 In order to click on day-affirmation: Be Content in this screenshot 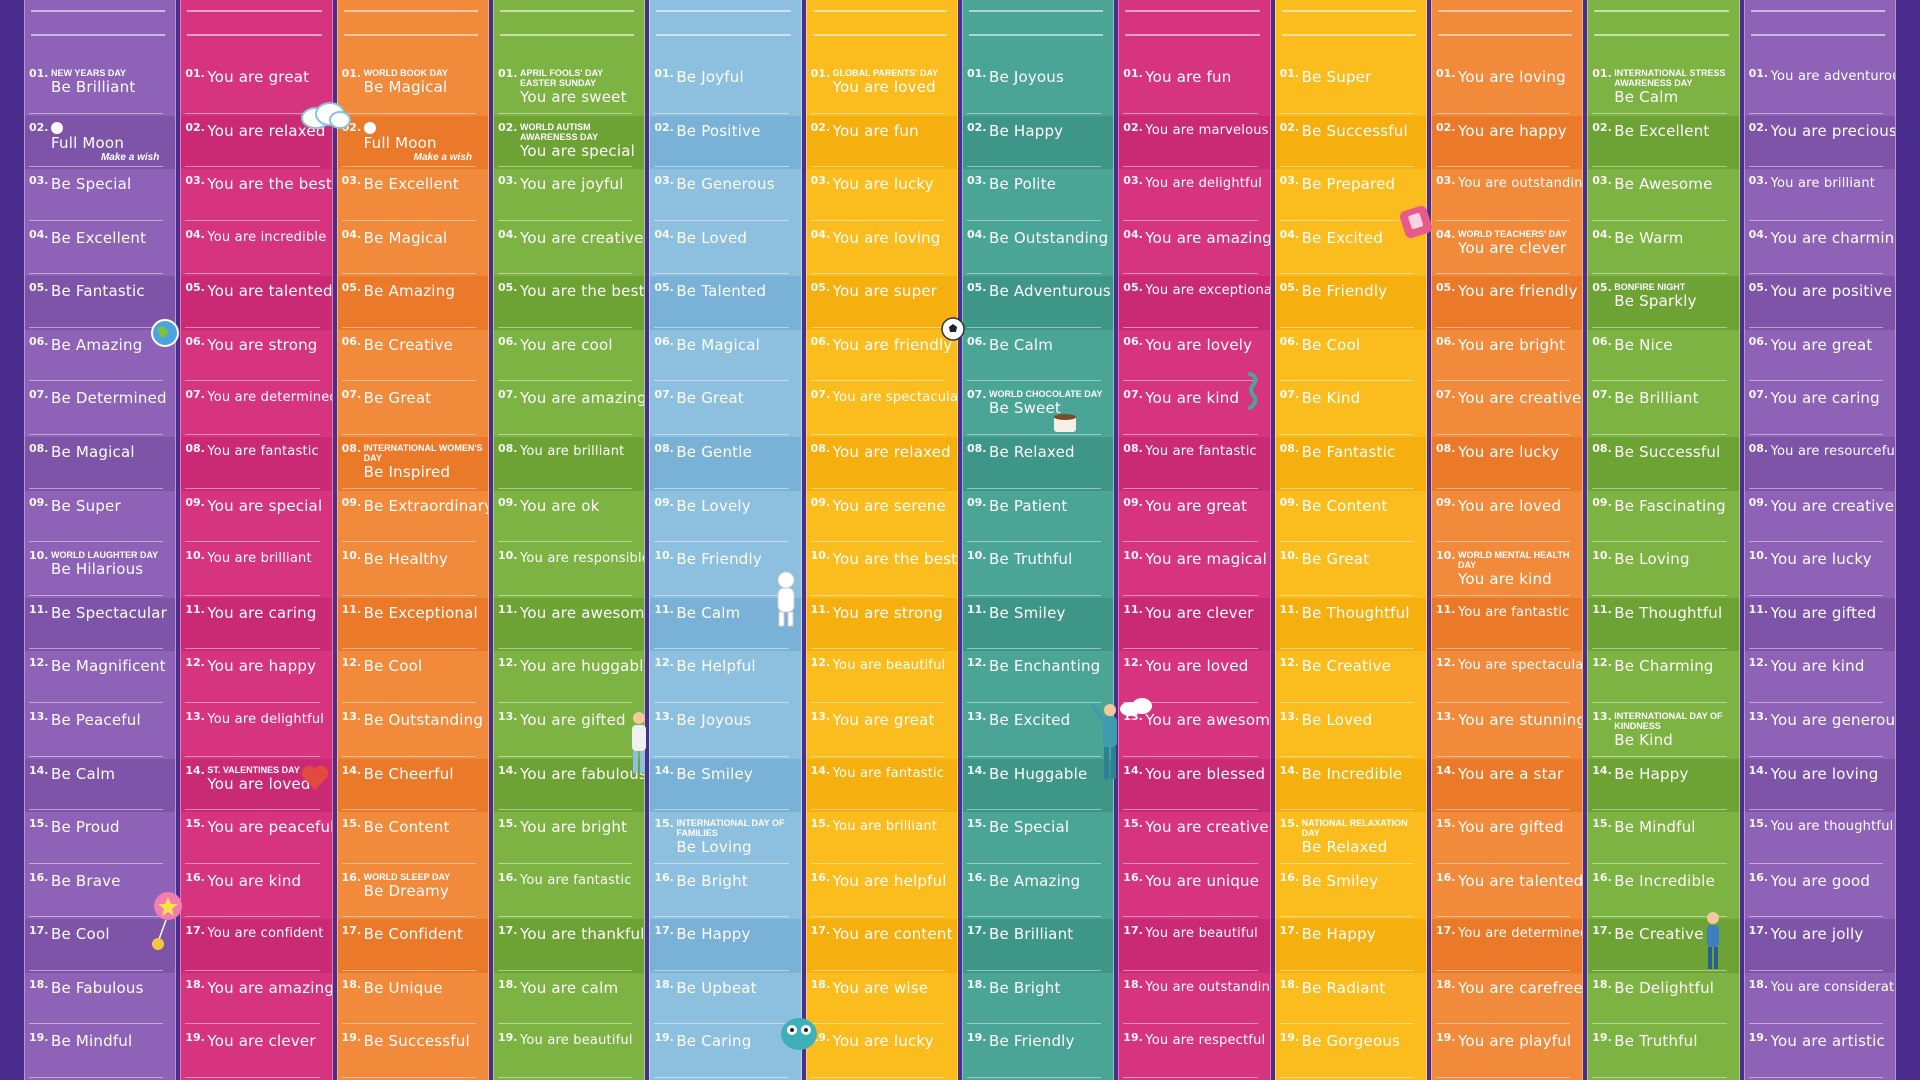, I will do `click(406, 827)`.